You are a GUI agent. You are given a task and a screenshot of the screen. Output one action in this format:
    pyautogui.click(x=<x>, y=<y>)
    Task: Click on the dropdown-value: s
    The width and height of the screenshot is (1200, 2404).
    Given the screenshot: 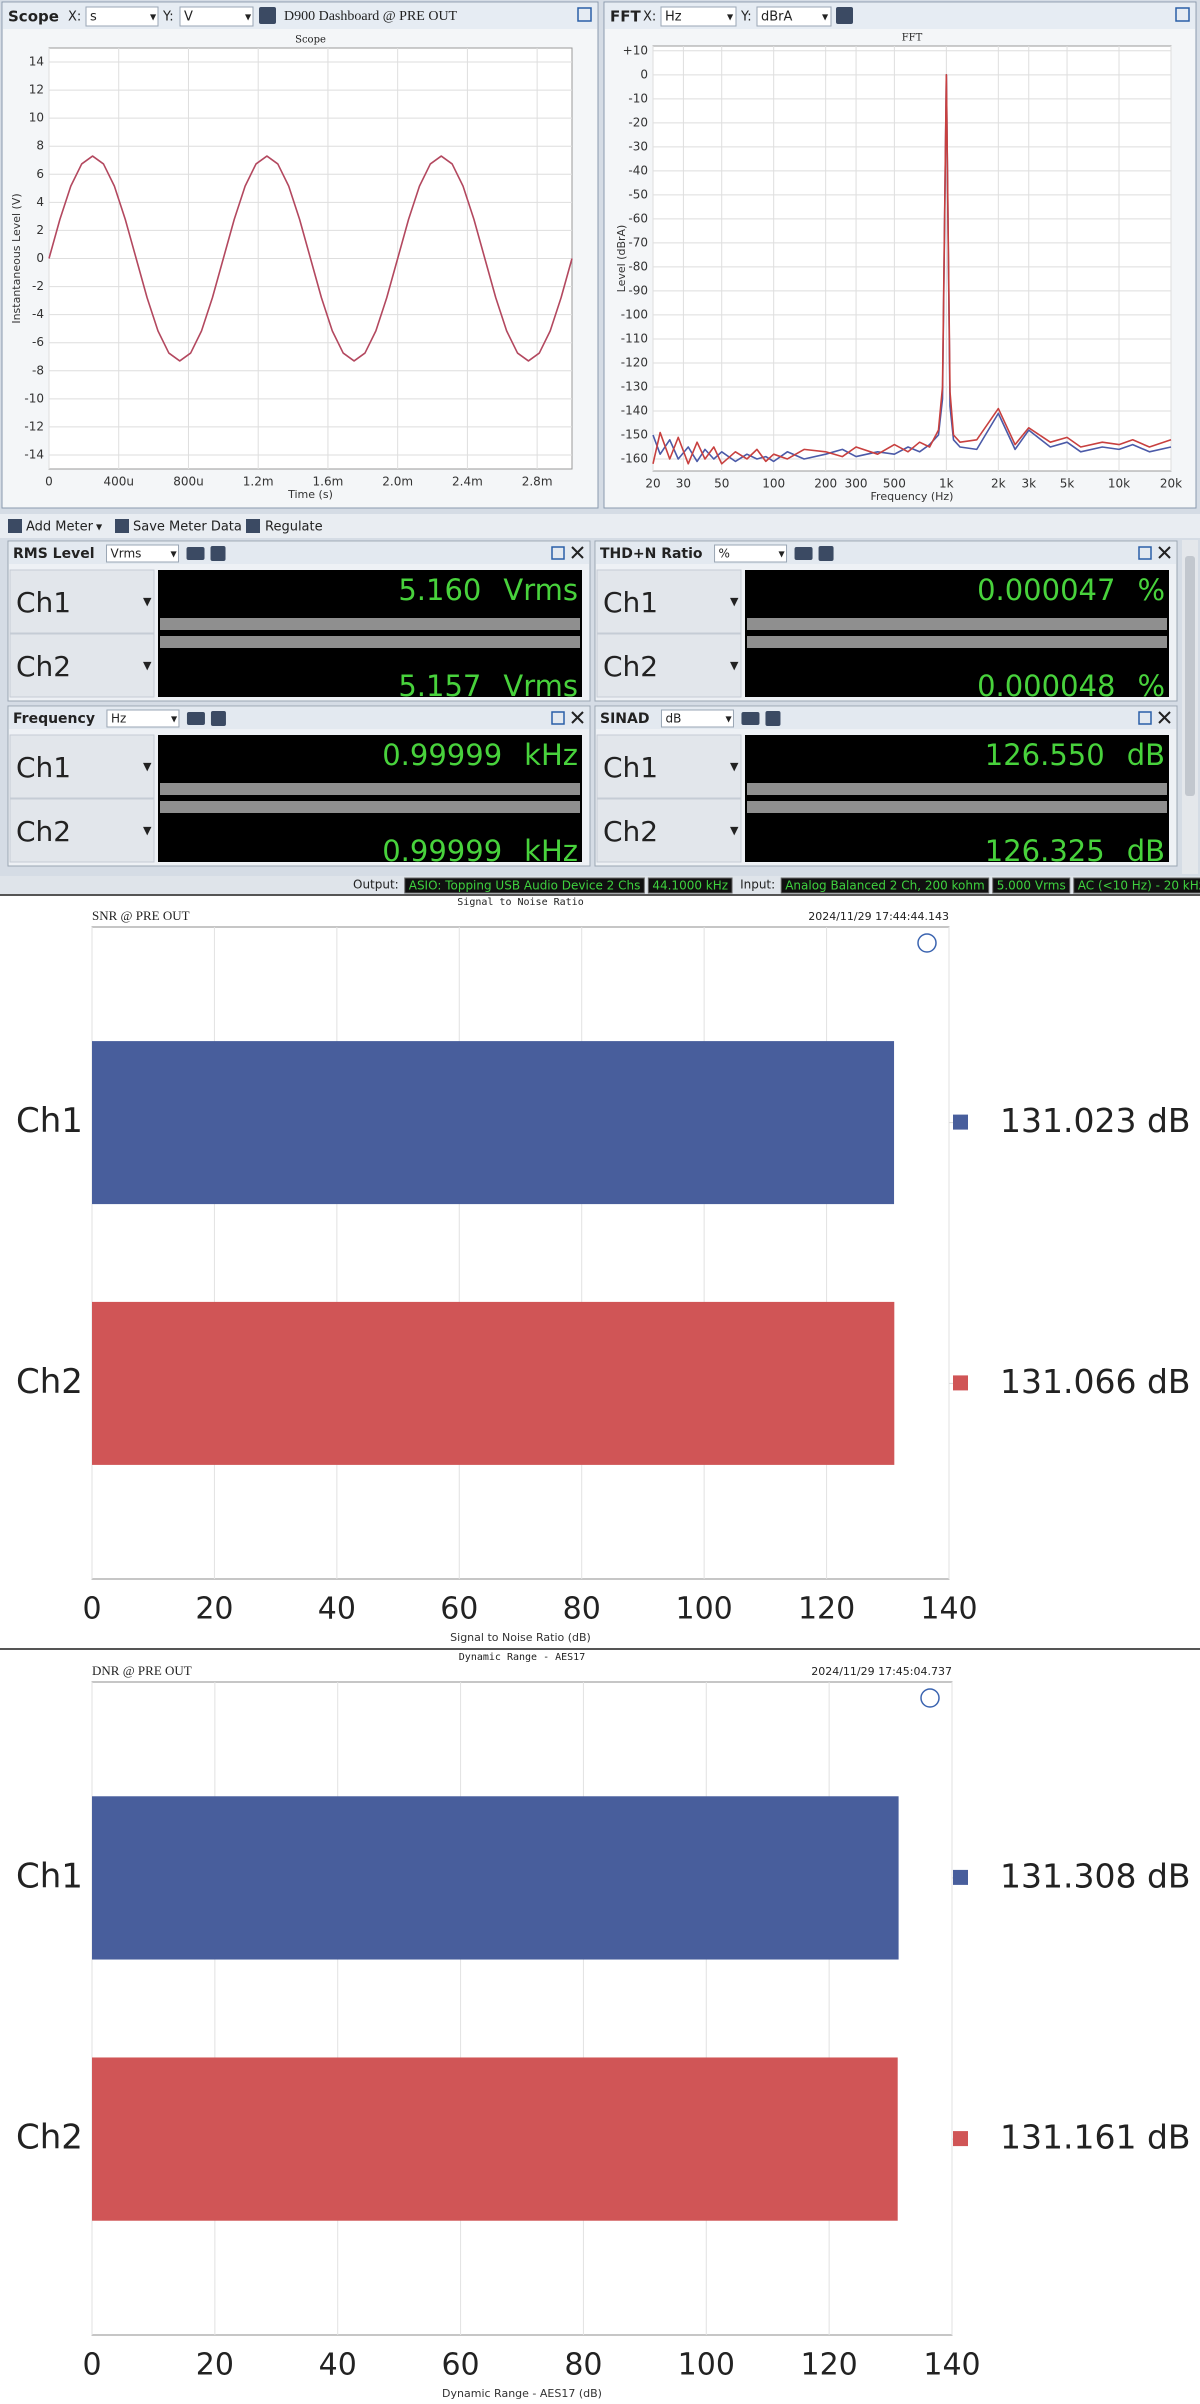 What is the action you would take?
    pyautogui.click(x=93, y=17)
    